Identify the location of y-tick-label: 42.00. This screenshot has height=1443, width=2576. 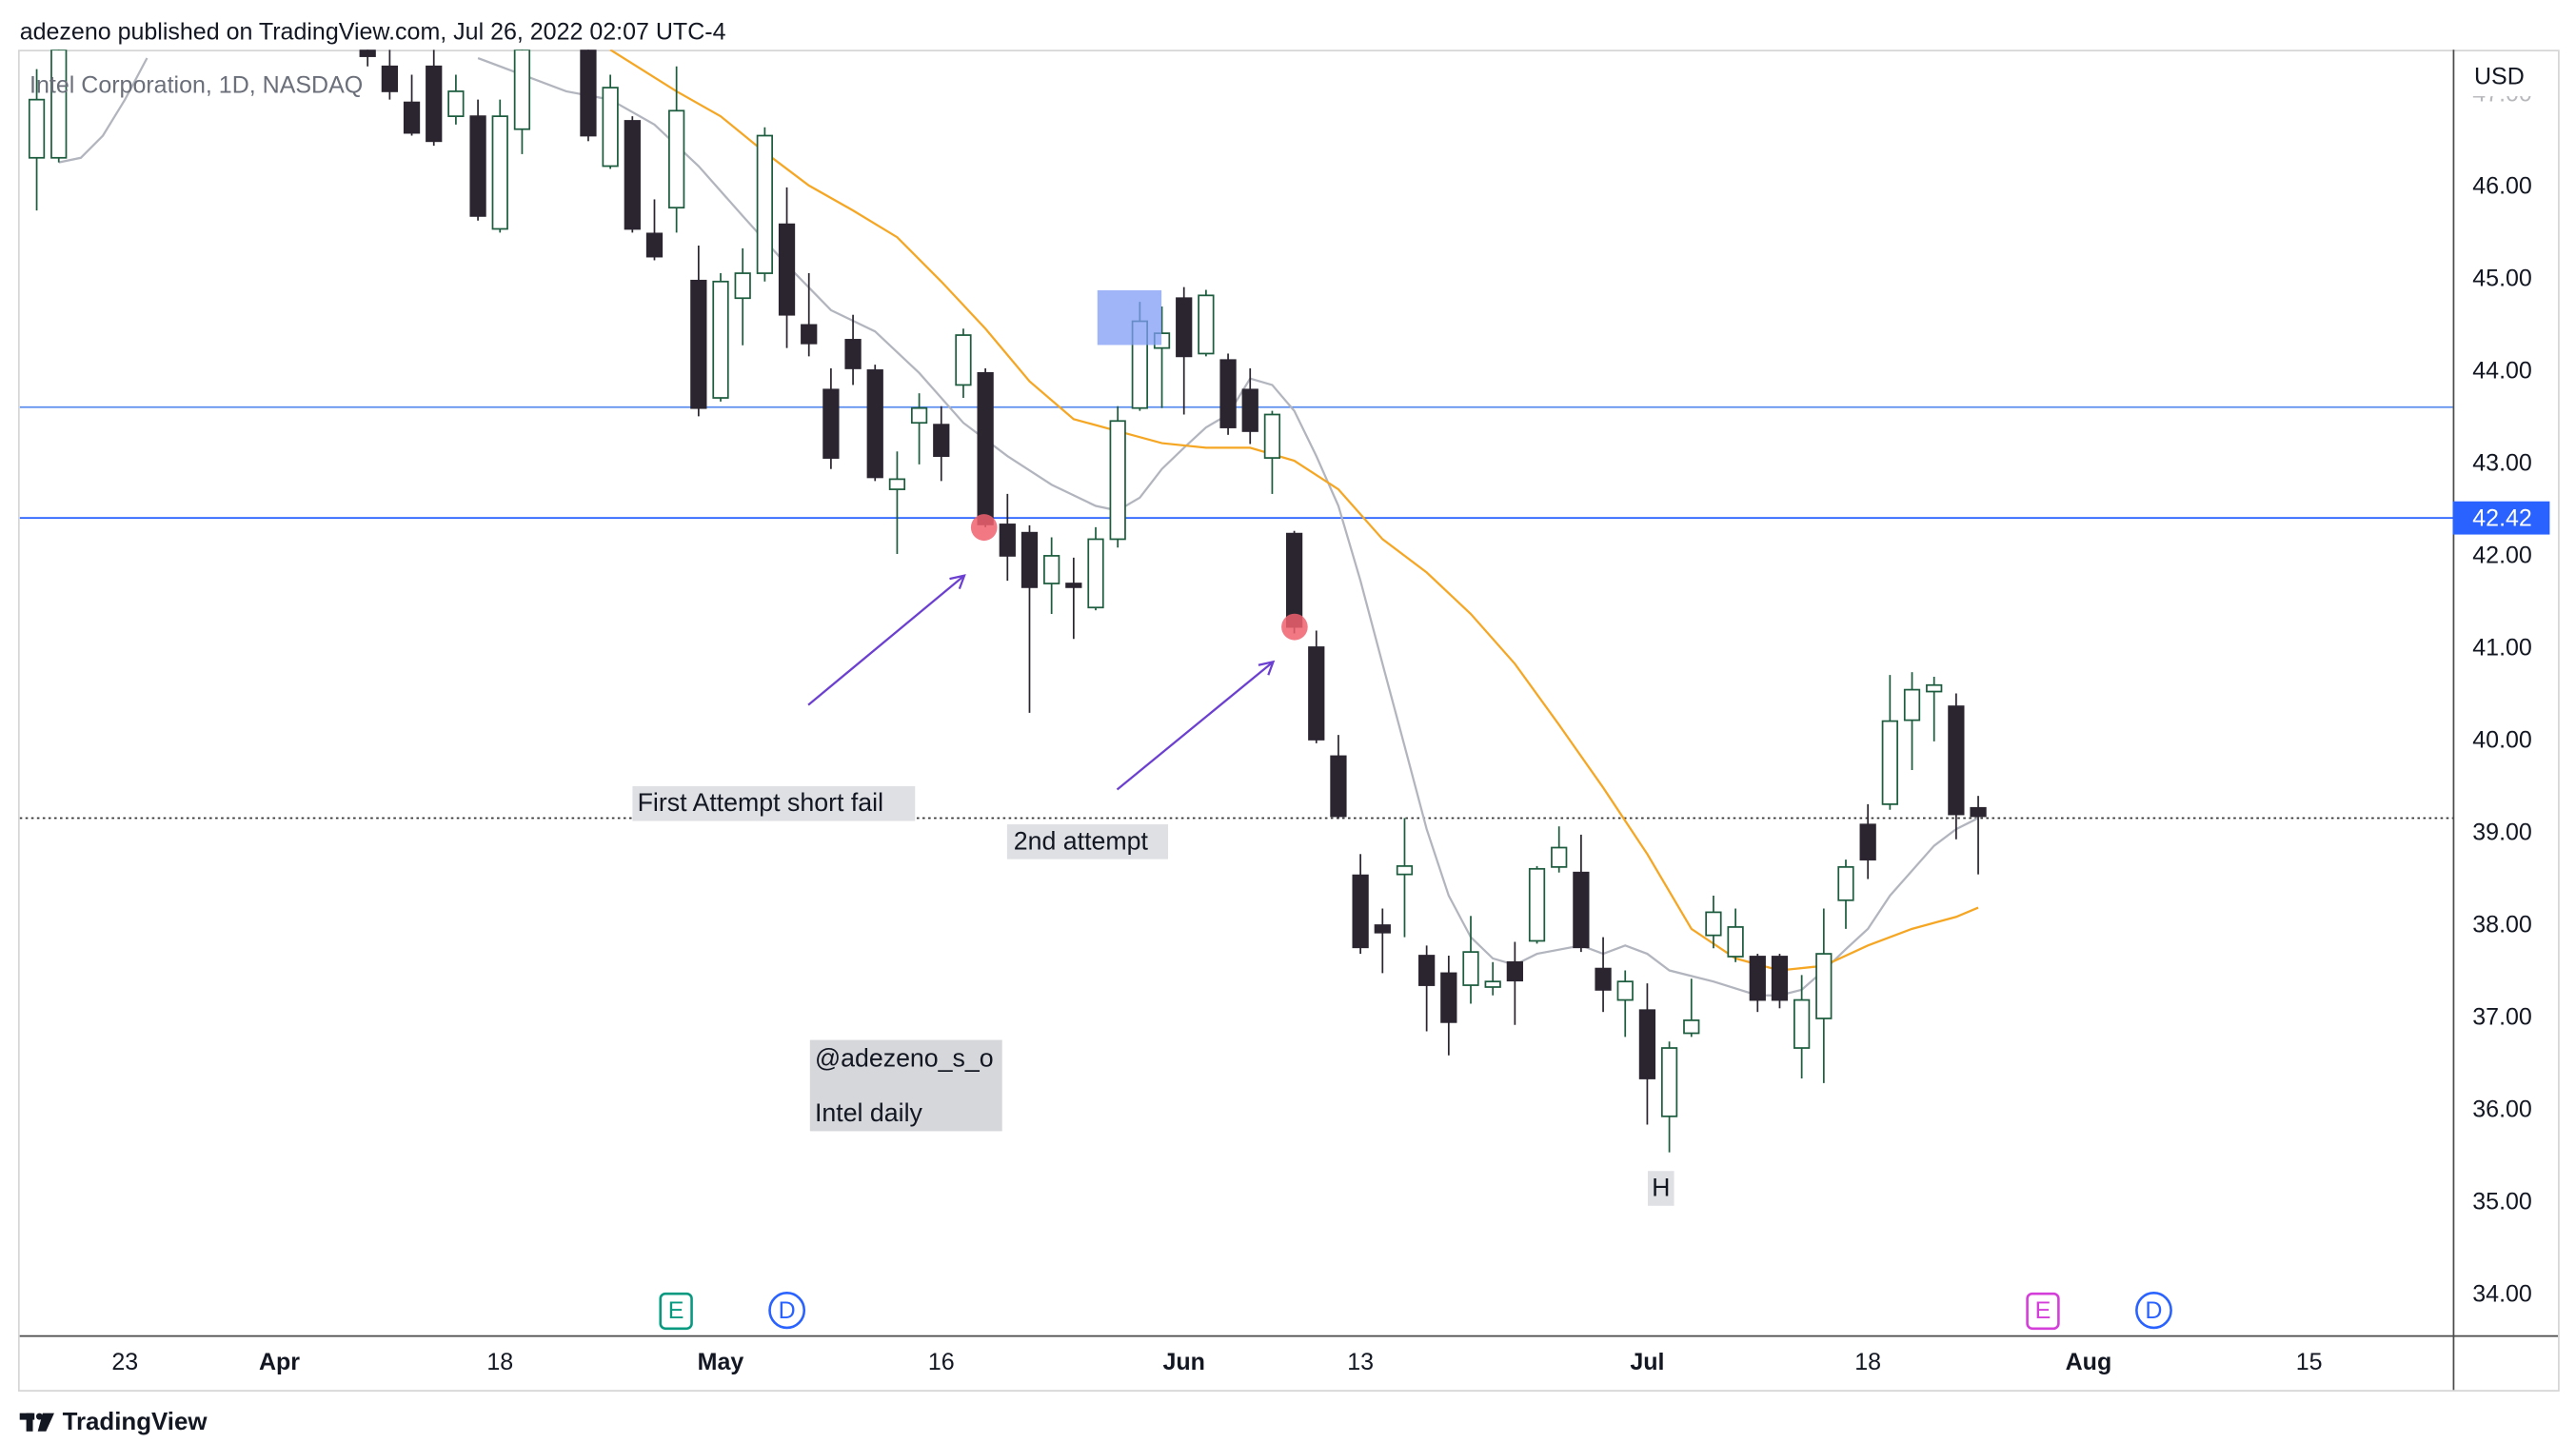
(2502, 555).